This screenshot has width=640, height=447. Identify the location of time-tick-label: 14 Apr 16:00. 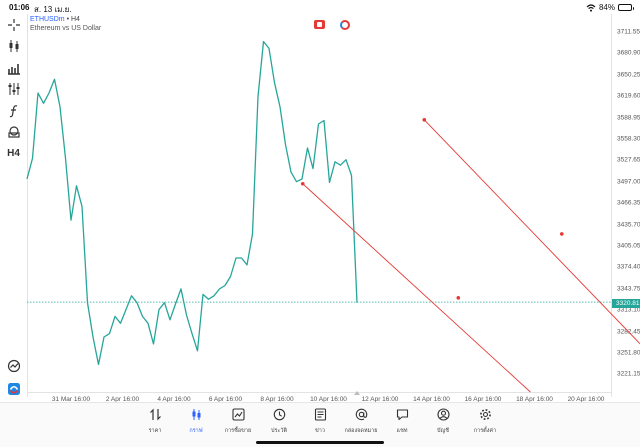
(431, 399).